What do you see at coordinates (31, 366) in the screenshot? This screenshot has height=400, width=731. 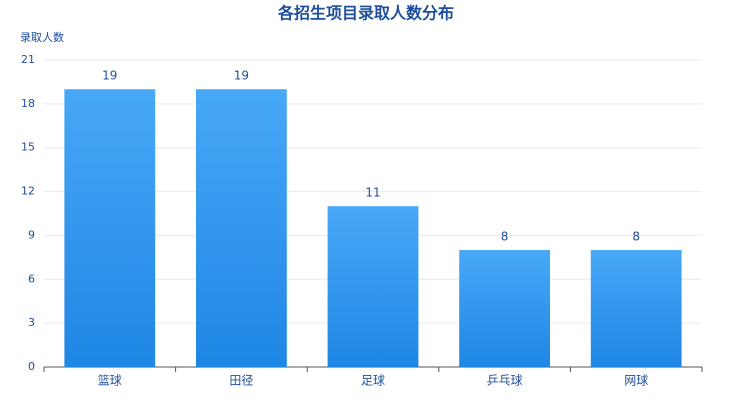 I see `y-tick-label: 0` at bounding box center [31, 366].